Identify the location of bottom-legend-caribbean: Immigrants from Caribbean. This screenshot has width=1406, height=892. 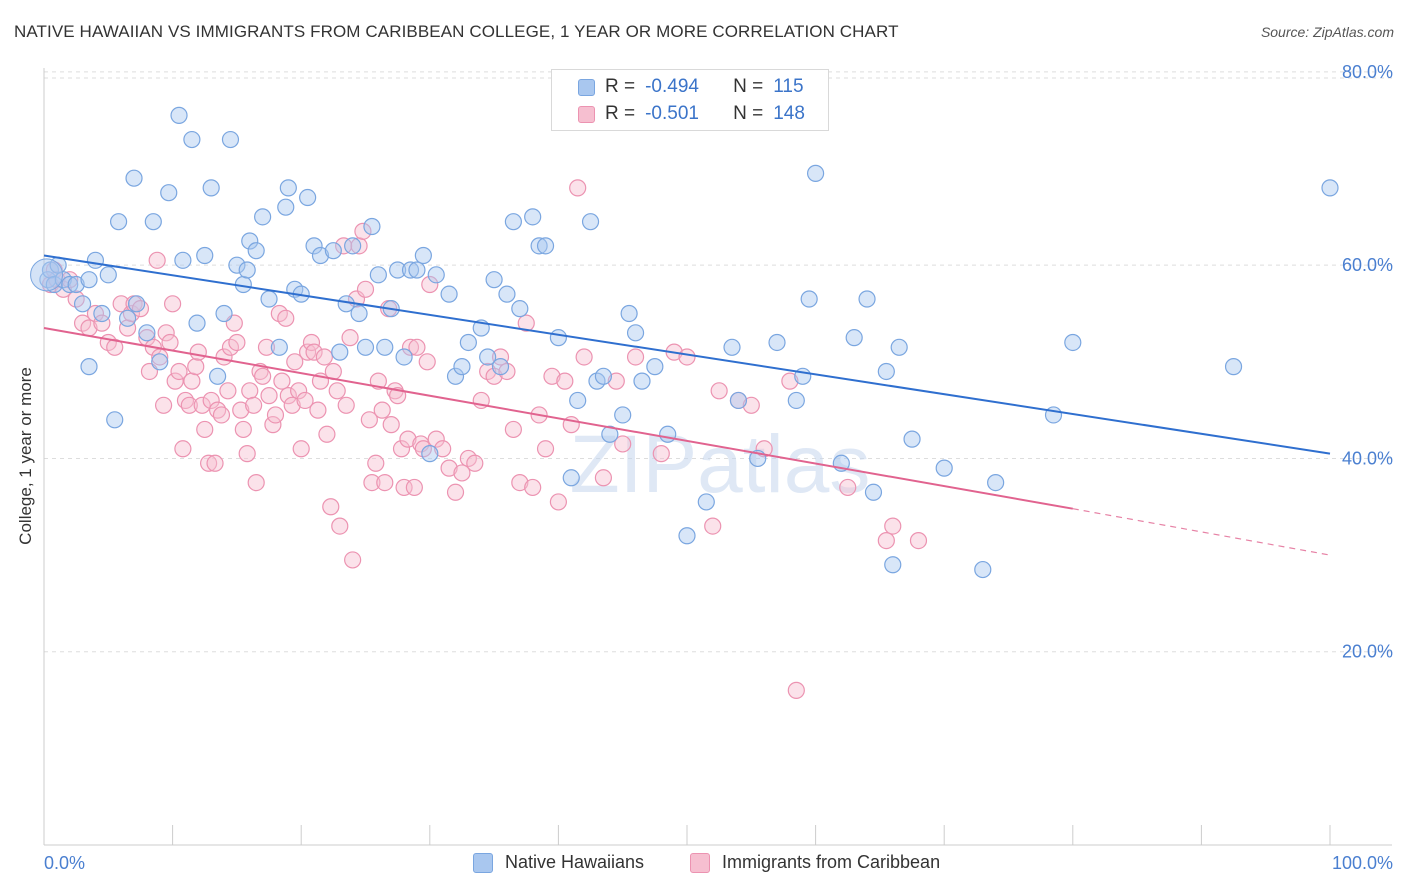
(815, 862).